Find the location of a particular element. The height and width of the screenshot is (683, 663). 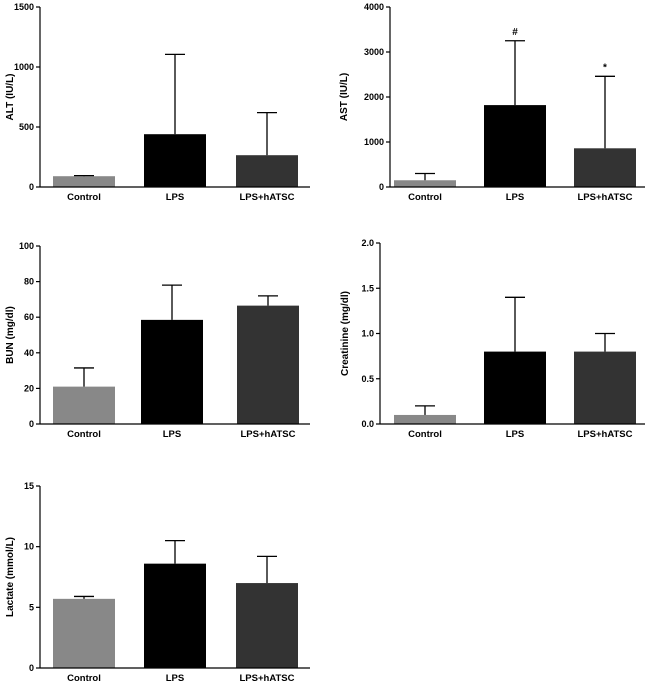

y-tick-label: 500 is located at coordinates (26, 127).